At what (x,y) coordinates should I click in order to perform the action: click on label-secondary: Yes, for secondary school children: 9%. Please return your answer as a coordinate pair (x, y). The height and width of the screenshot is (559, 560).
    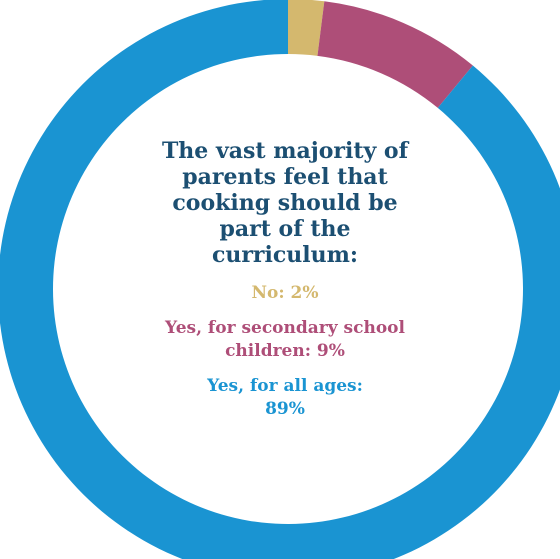
    Looking at the image, I should click on (285, 339).